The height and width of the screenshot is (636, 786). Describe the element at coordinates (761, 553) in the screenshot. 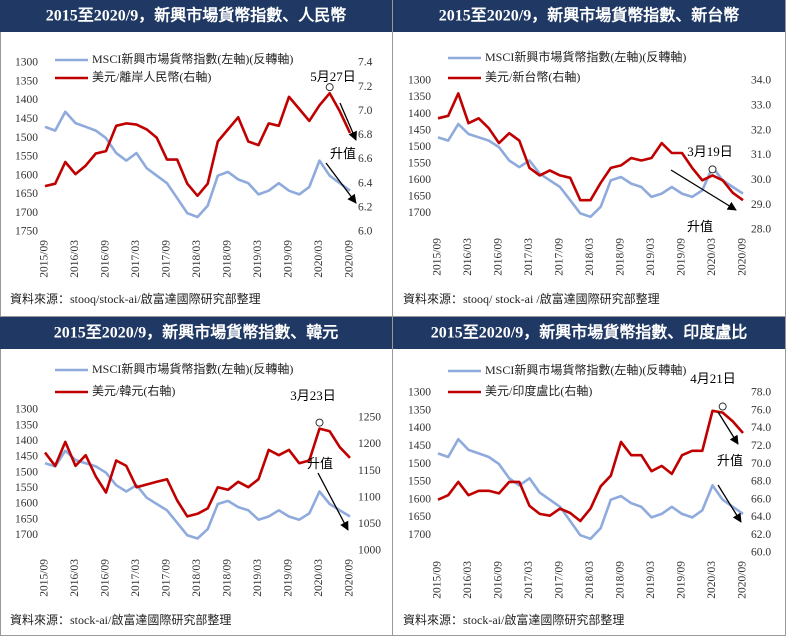

I see `y2-tick-label: 60.0` at that location.